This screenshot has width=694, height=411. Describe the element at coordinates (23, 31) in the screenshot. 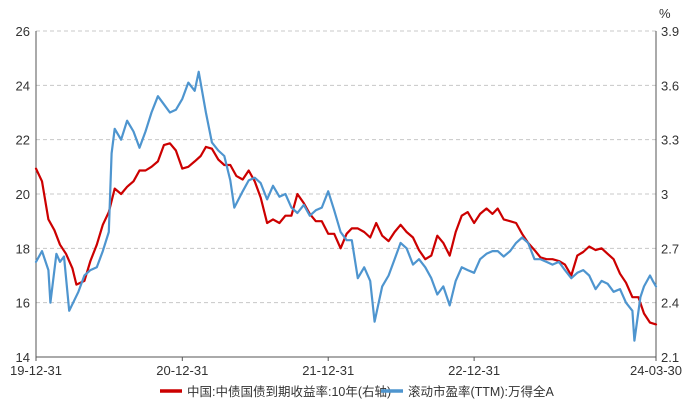

I see `left-y-tick-label: 26` at that location.